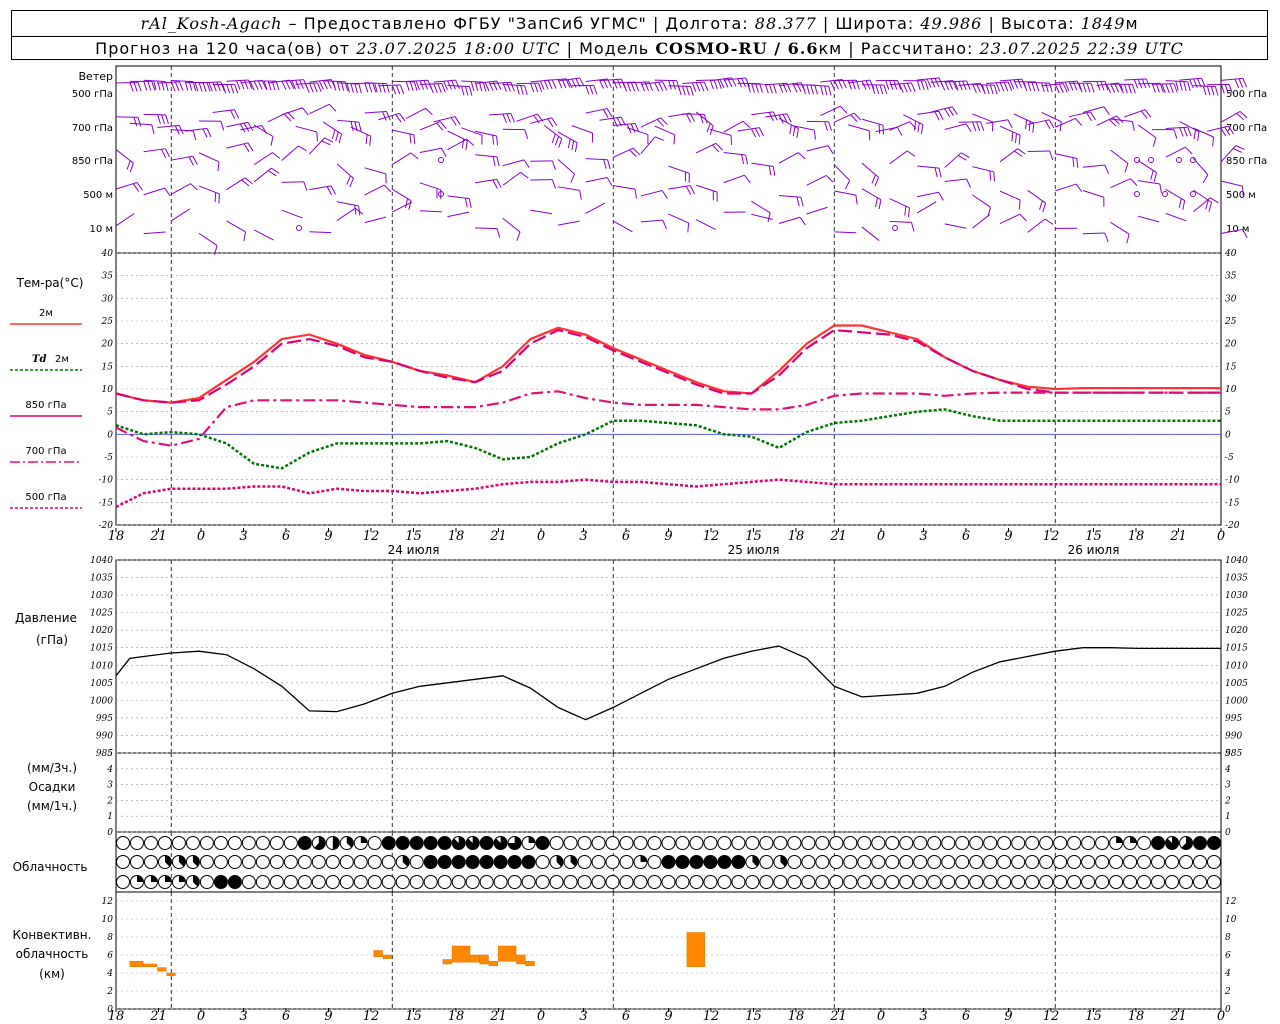  Describe the element at coordinates (106, 503) in the screenshot. I see `temp-ytick-left: -15` at that location.